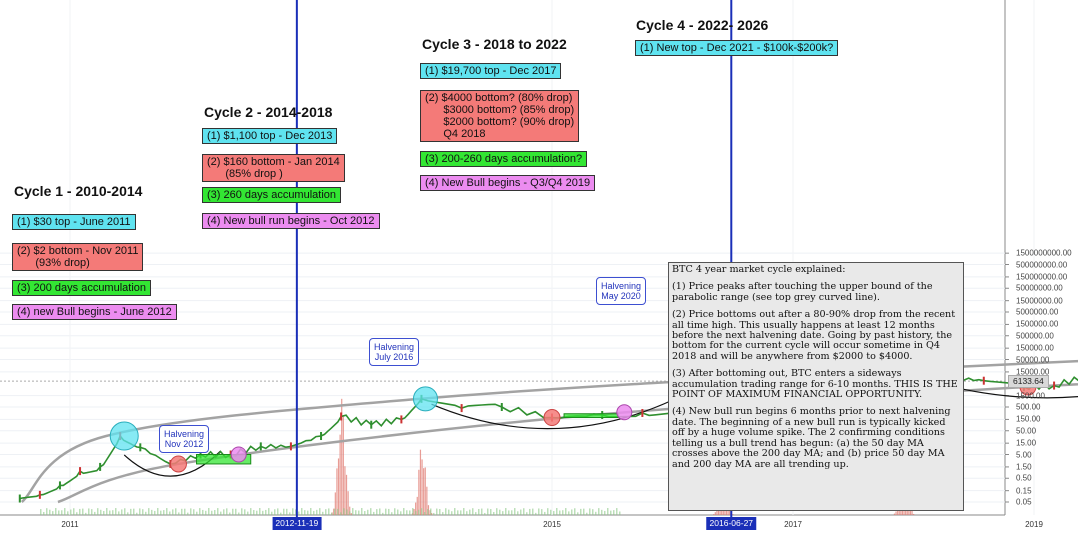 The image size is (1078, 534). What do you see at coordinates (1039, 288) in the screenshot?
I see `y-tick-label: 50000000.00` at bounding box center [1039, 288].